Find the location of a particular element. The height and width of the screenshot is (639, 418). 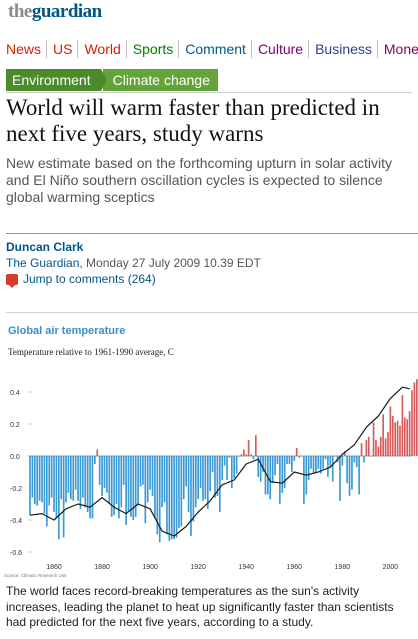

y-tick-label: 0.2 is located at coordinates (15, 425).